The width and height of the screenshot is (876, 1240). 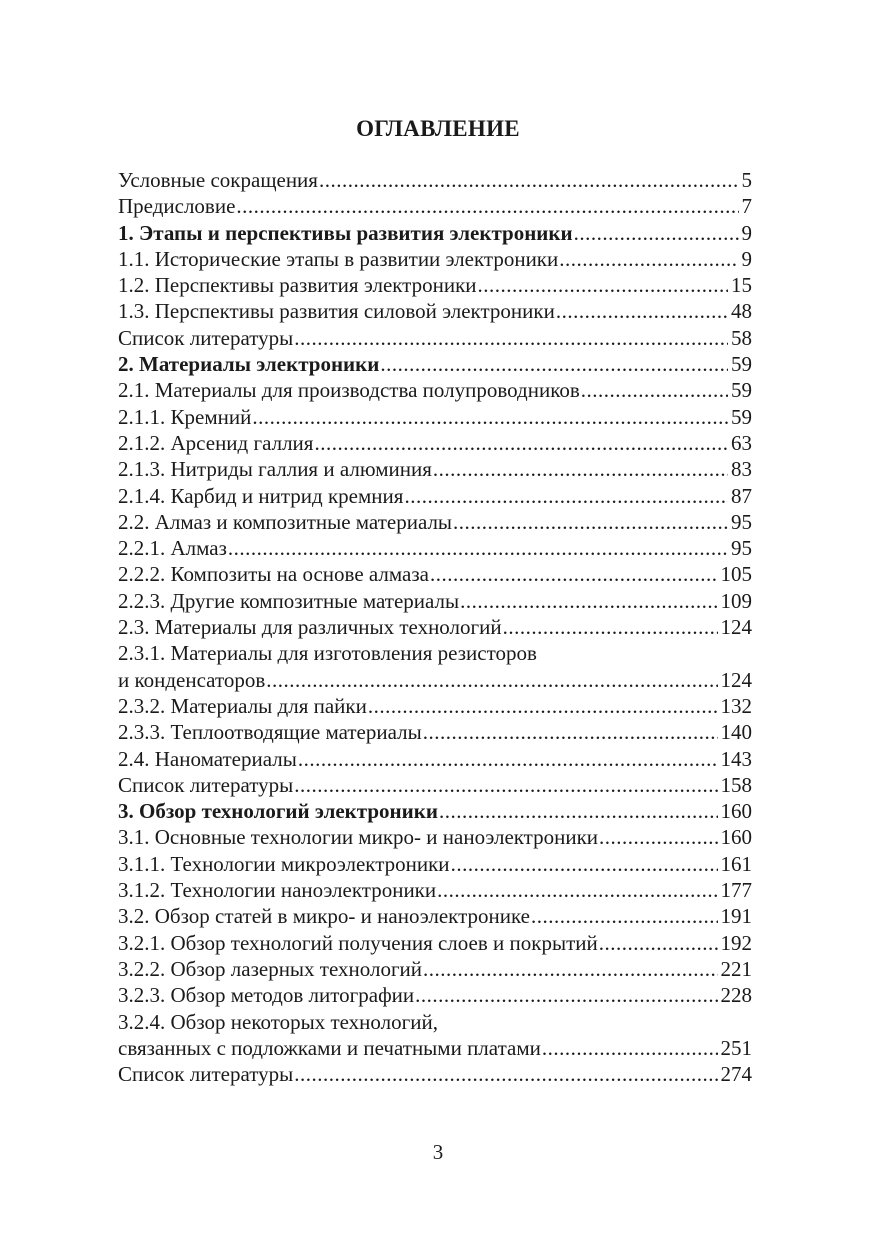 I want to click on toc-entry-title: 2.2. Алмаз и композитные материалы, so click(x=285, y=521).